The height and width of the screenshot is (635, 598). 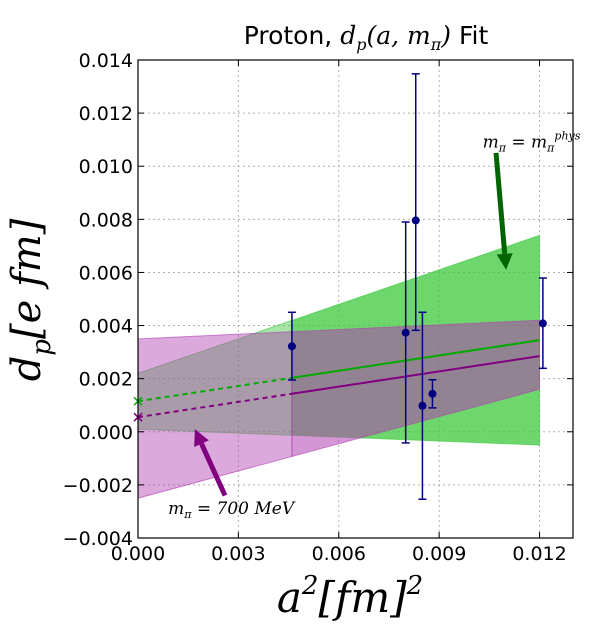 What do you see at coordinates (238, 554) in the screenshot?
I see `x-tick-label: 0.003` at bounding box center [238, 554].